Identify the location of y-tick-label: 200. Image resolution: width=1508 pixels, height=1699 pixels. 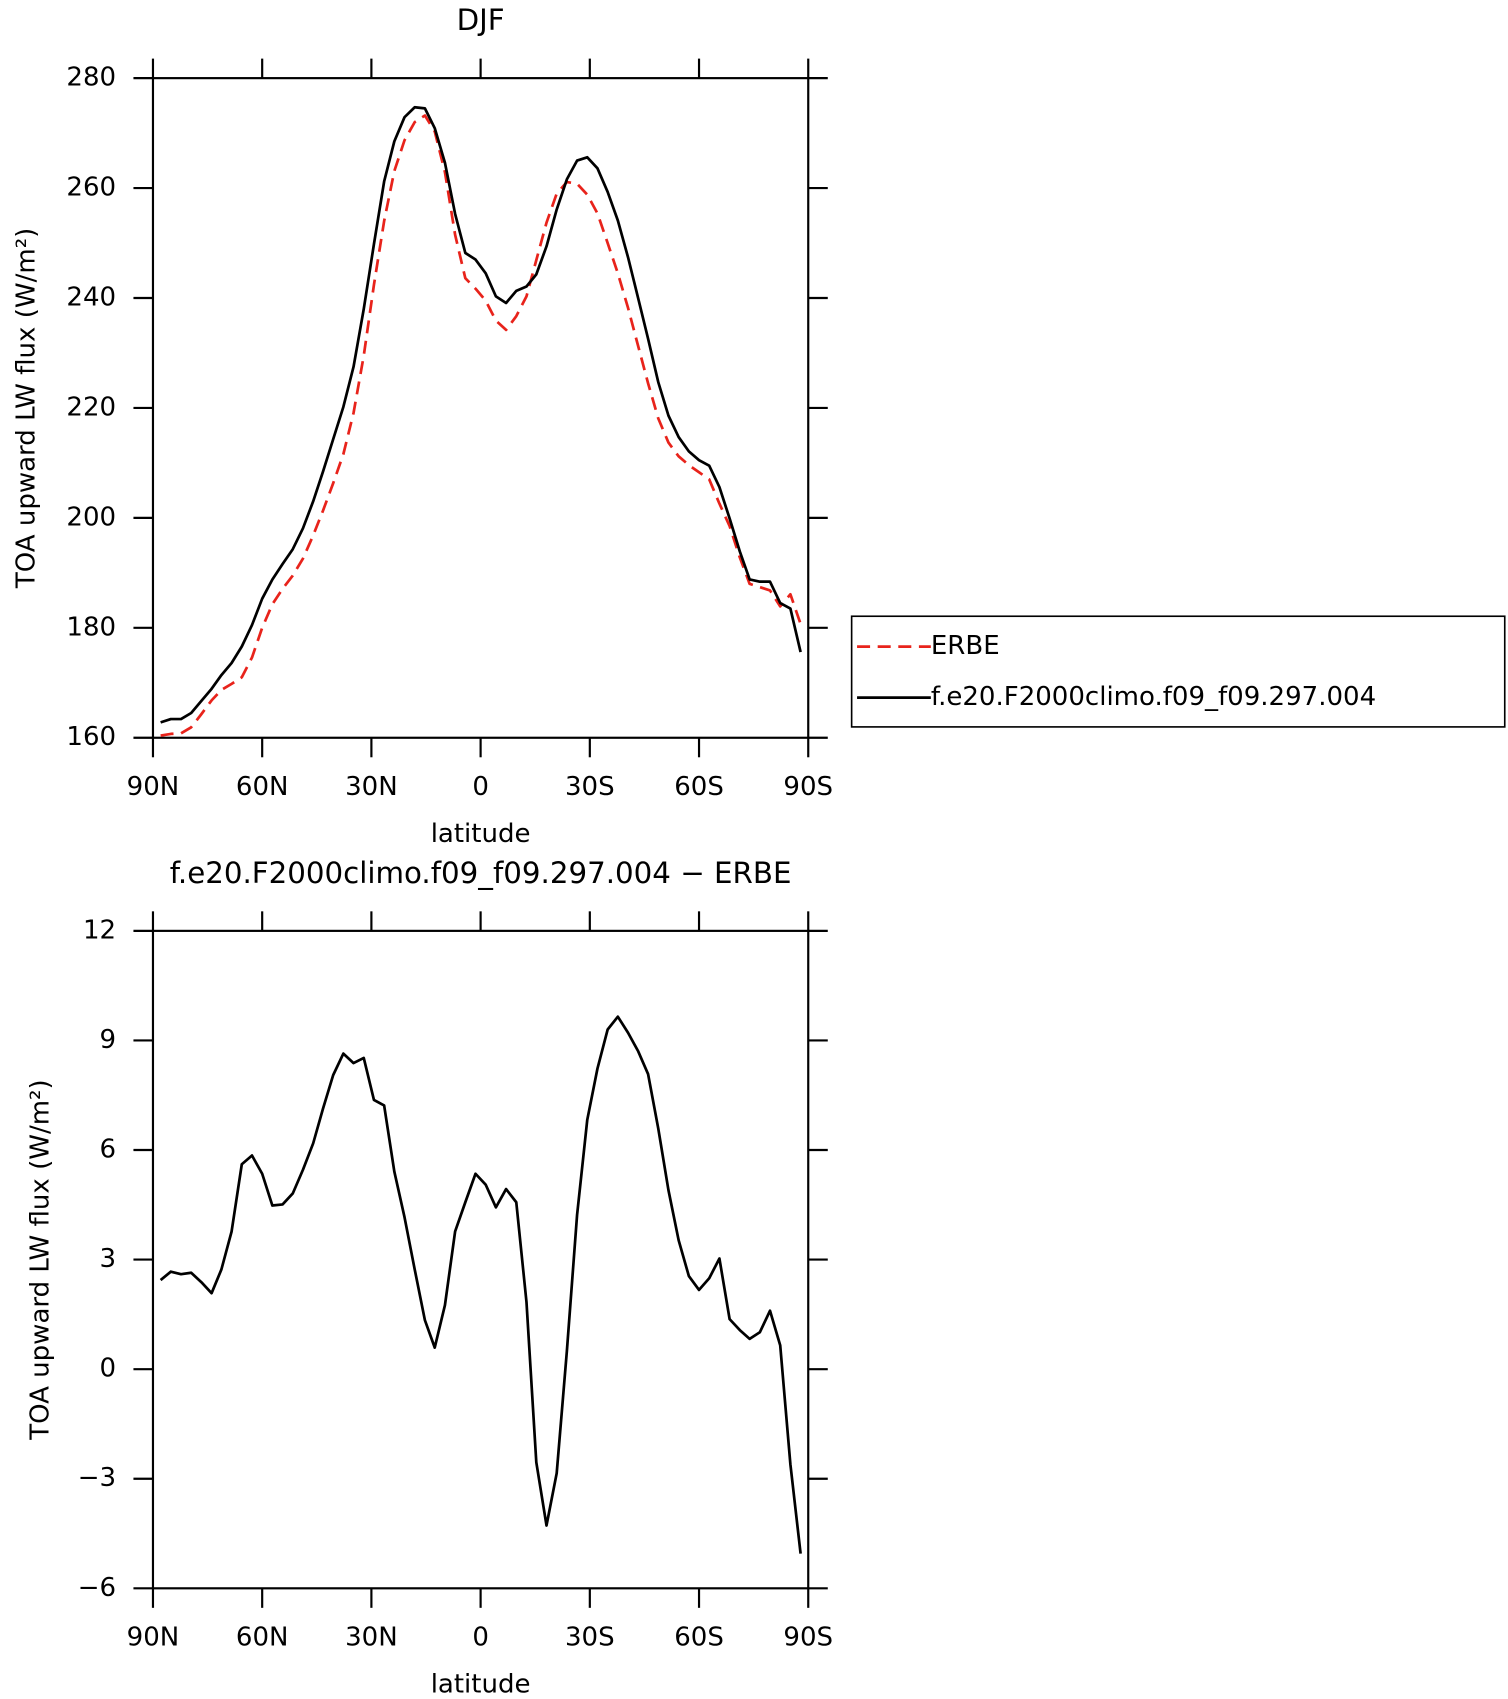
(91, 517).